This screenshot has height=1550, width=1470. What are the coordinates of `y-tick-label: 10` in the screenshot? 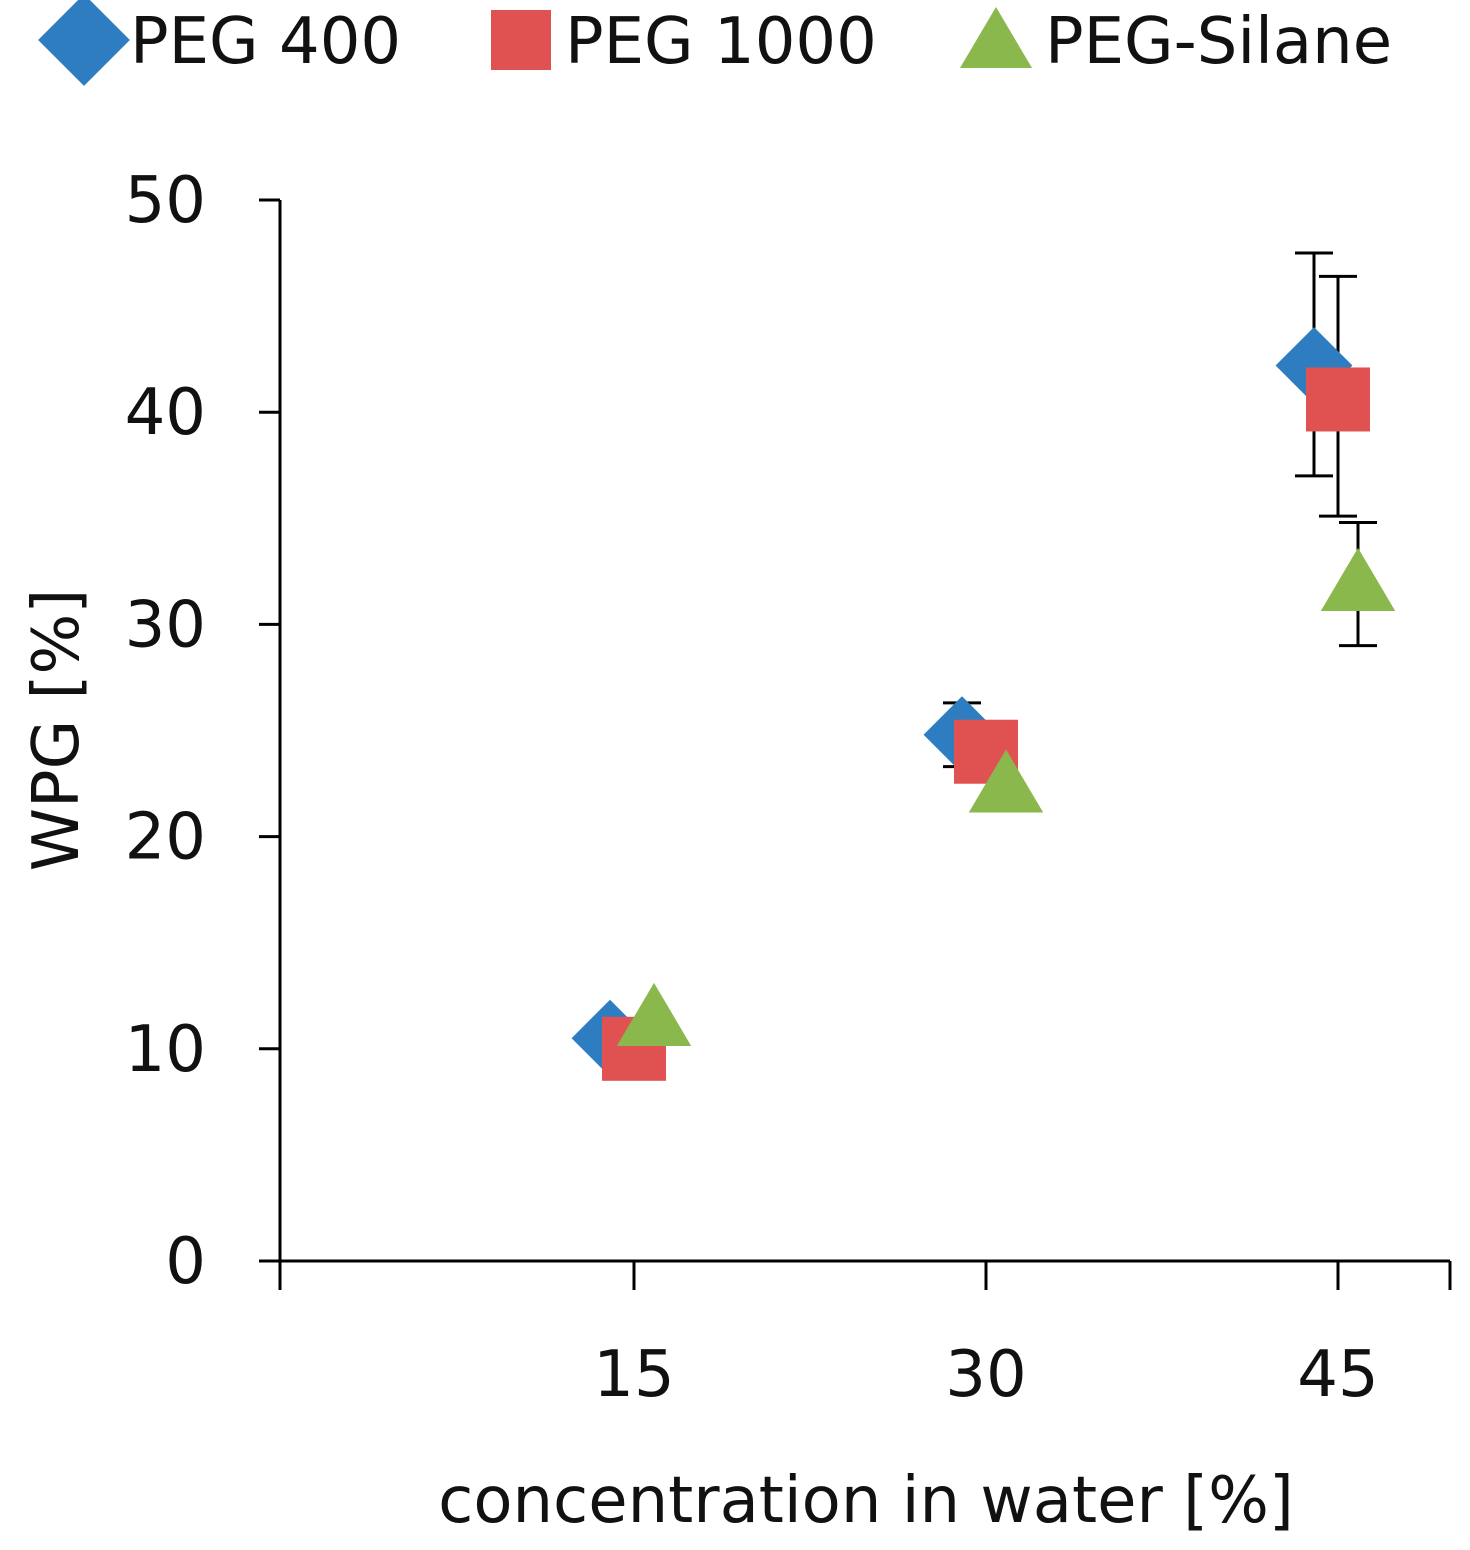 It's located at (165, 1050).